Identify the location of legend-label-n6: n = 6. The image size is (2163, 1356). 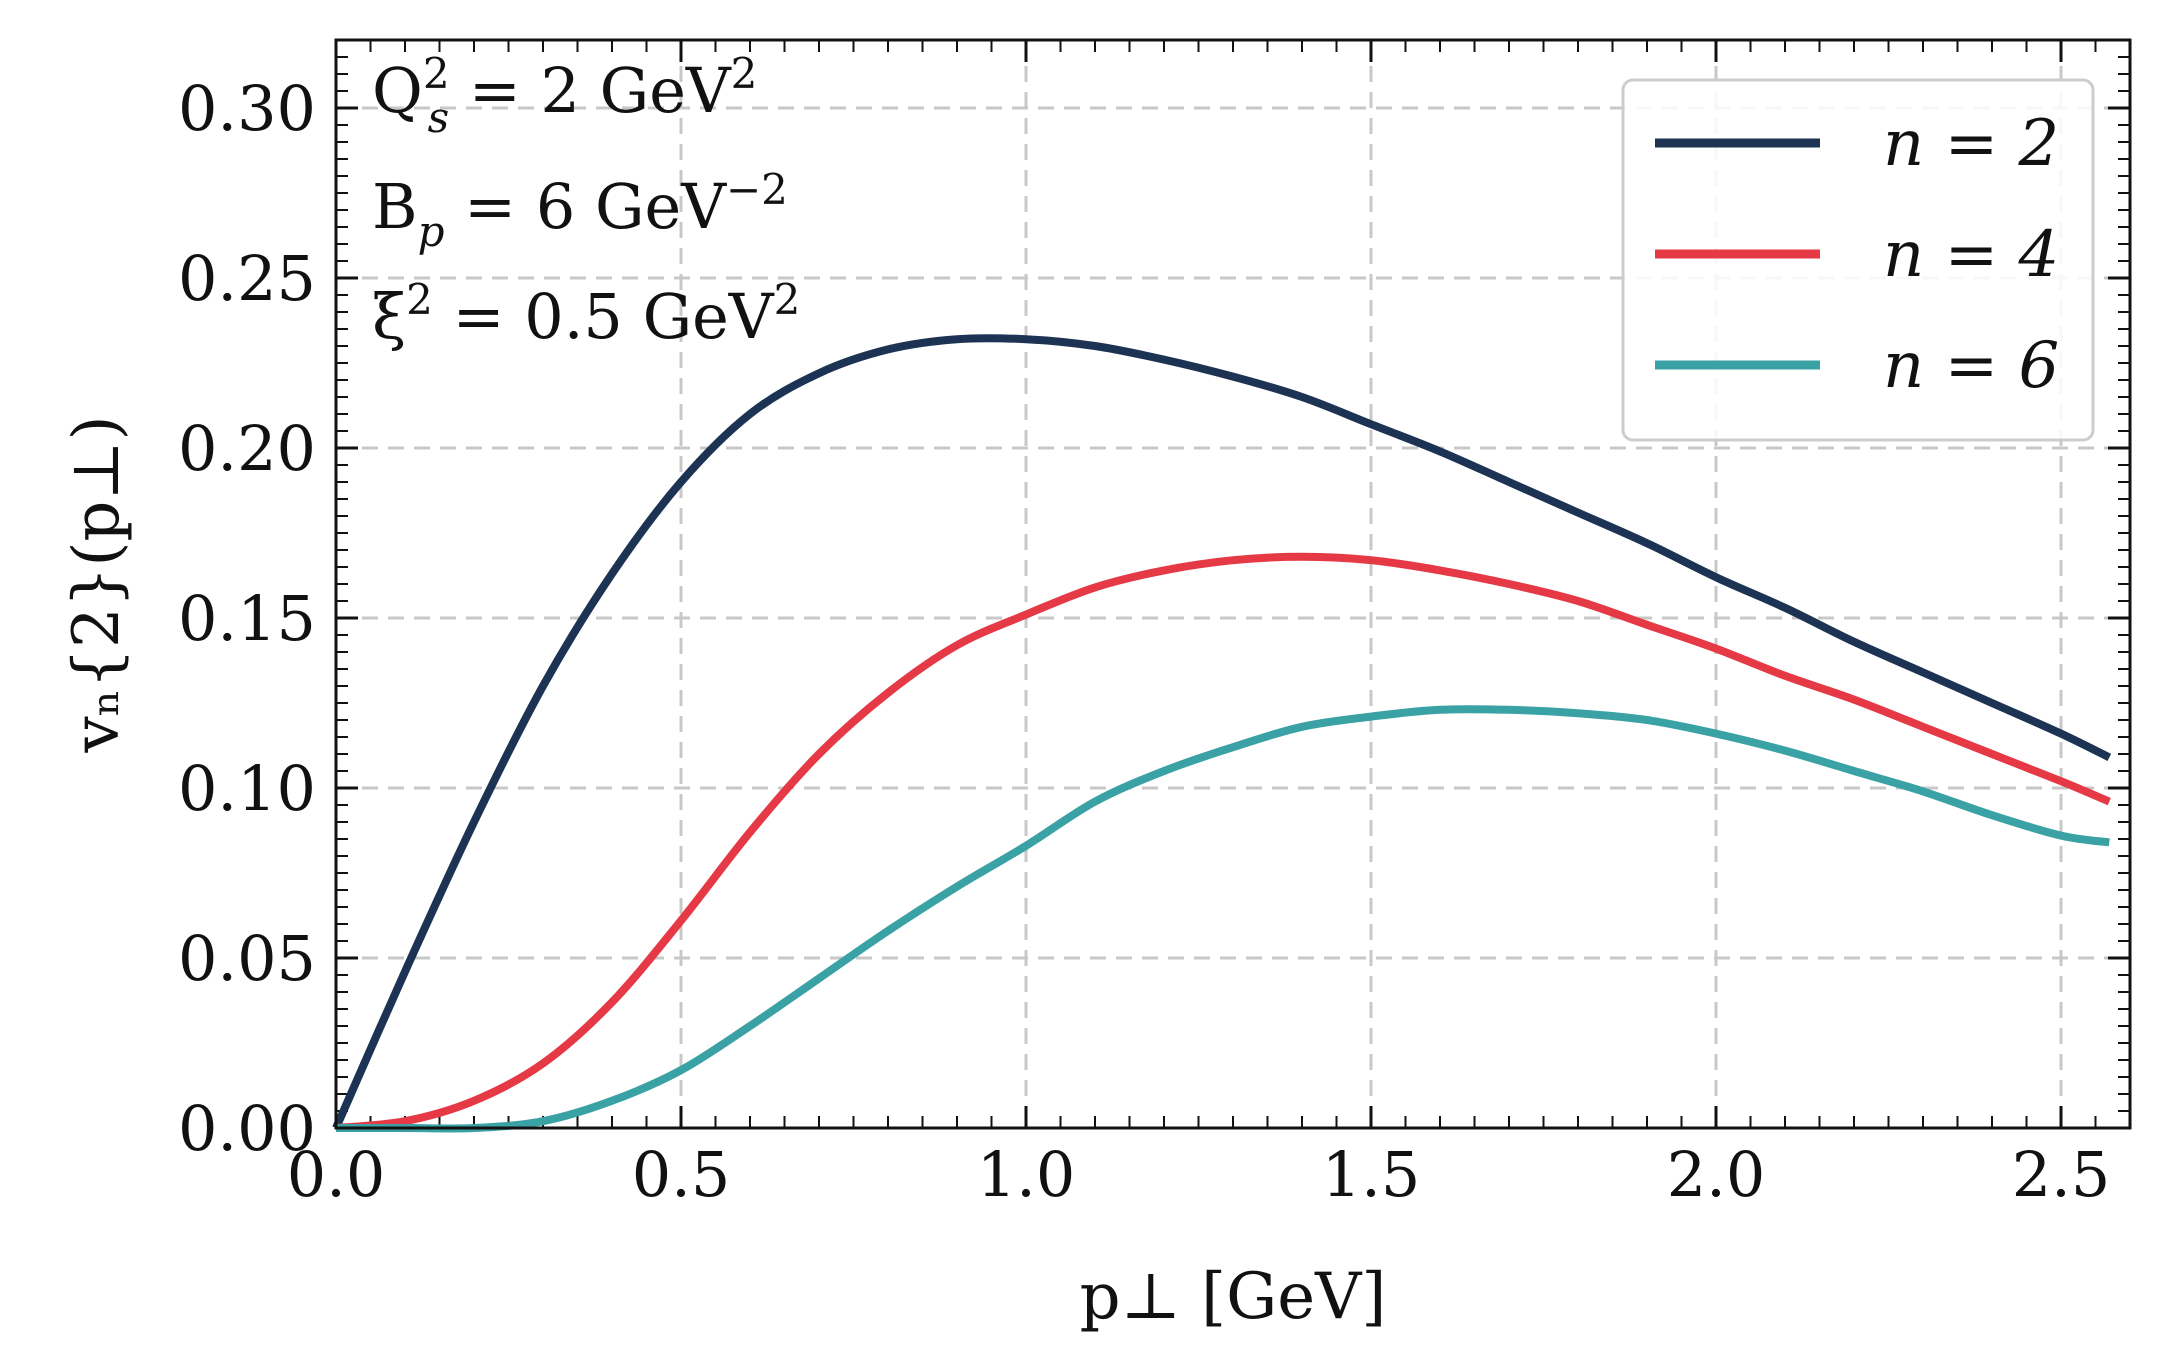
(1971, 366).